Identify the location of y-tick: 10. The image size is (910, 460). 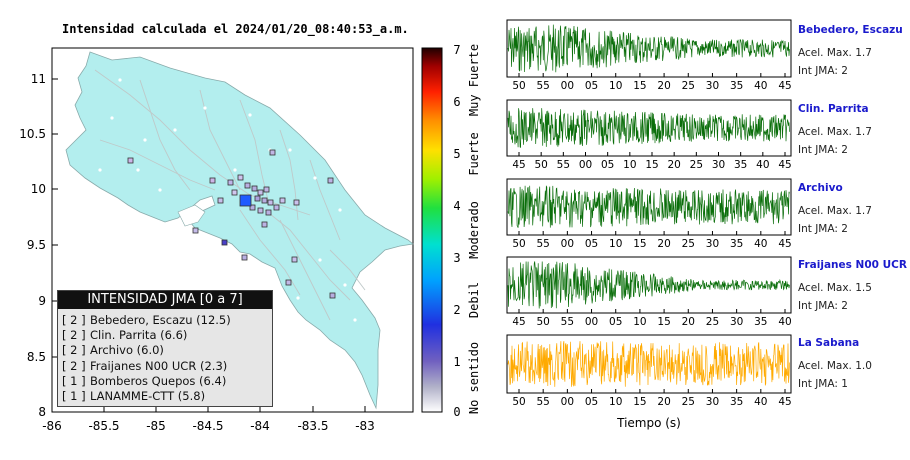
(38, 189).